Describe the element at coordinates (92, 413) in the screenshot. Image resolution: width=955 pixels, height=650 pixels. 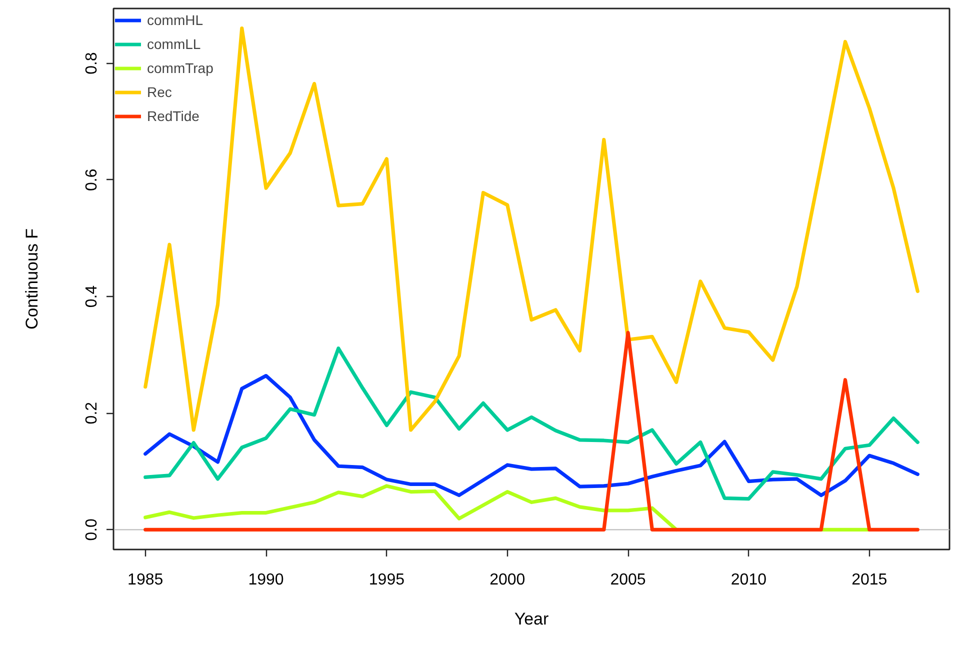
I see `y-tick-label: 0.2` at that location.